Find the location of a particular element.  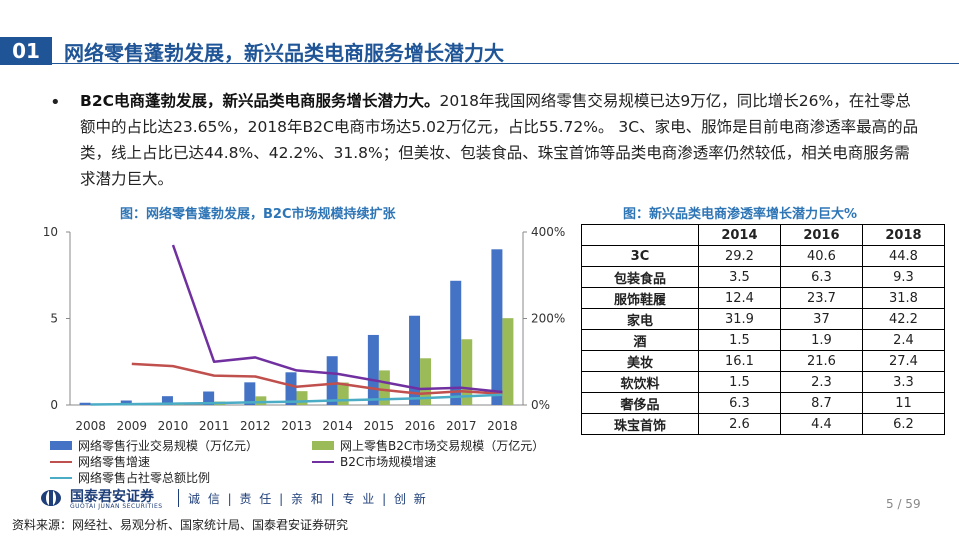

table-row-header: 酒 is located at coordinates (640, 340).